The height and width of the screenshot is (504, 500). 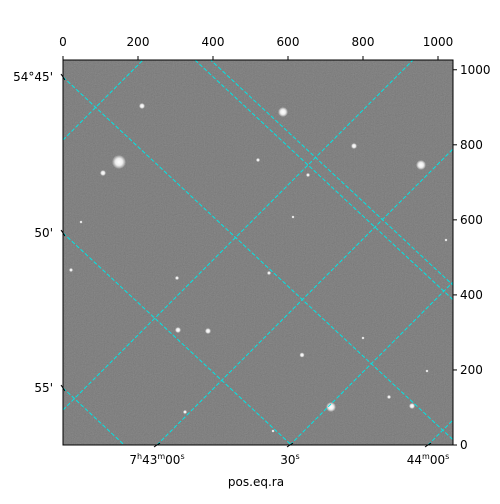 What do you see at coordinates (438, 42) in the screenshot?
I see `x-tick-label: 1000` at bounding box center [438, 42].